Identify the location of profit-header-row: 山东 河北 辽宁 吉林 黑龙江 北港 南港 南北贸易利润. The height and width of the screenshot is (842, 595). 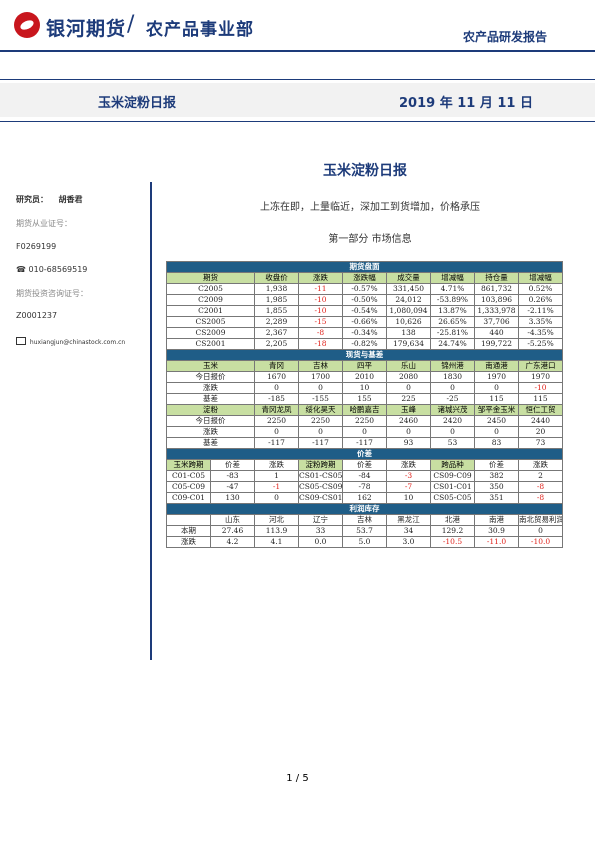
(365, 520).